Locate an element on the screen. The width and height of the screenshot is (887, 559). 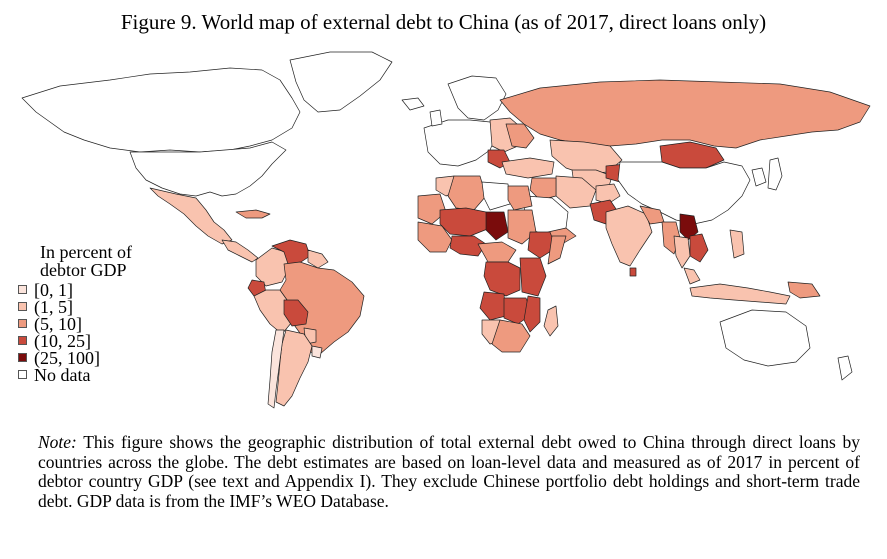
note-label: Note: is located at coordinates (57, 442).